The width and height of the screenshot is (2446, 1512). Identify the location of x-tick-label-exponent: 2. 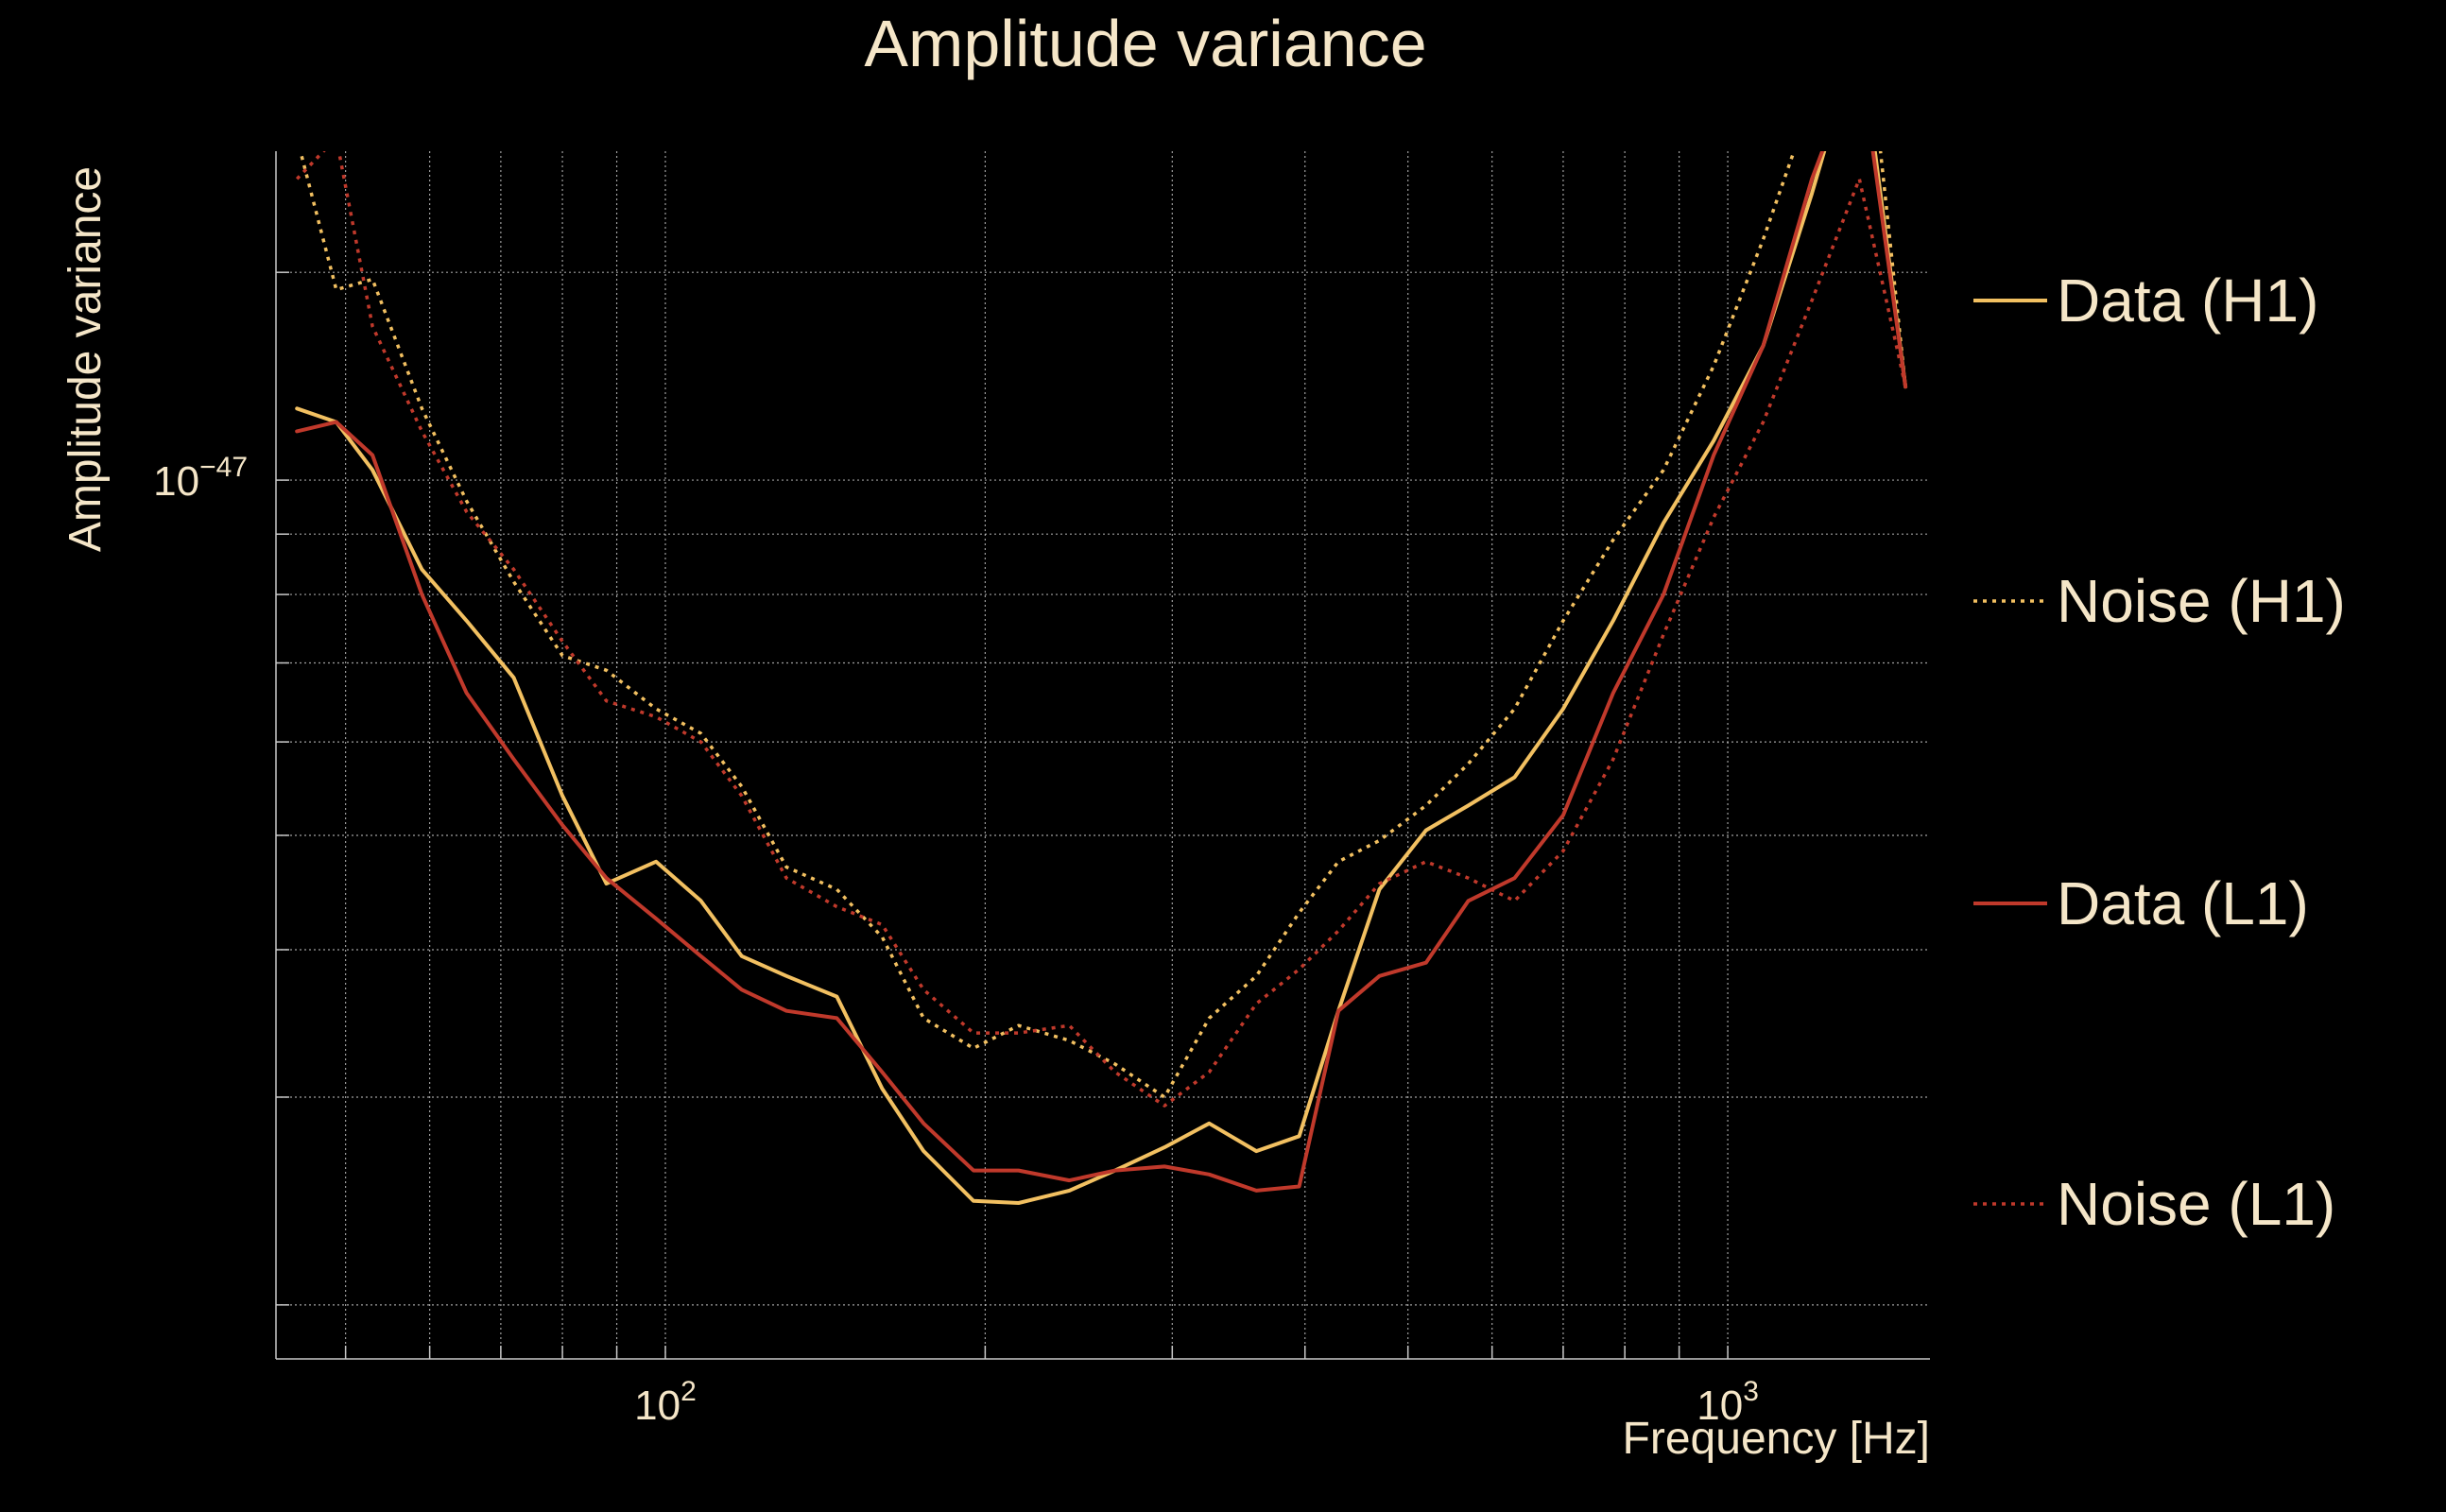
(688, 1391).